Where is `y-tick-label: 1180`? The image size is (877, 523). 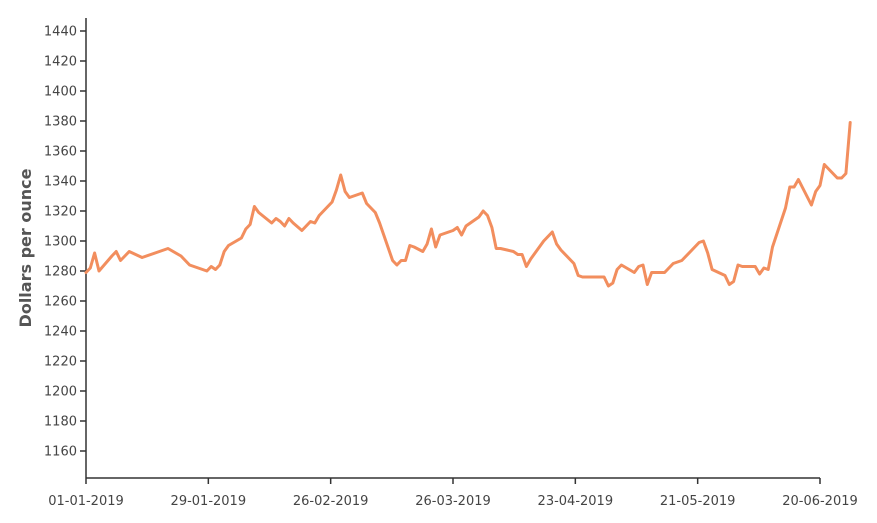 y-tick-label: 1180 is located at coordinates (60, 422).